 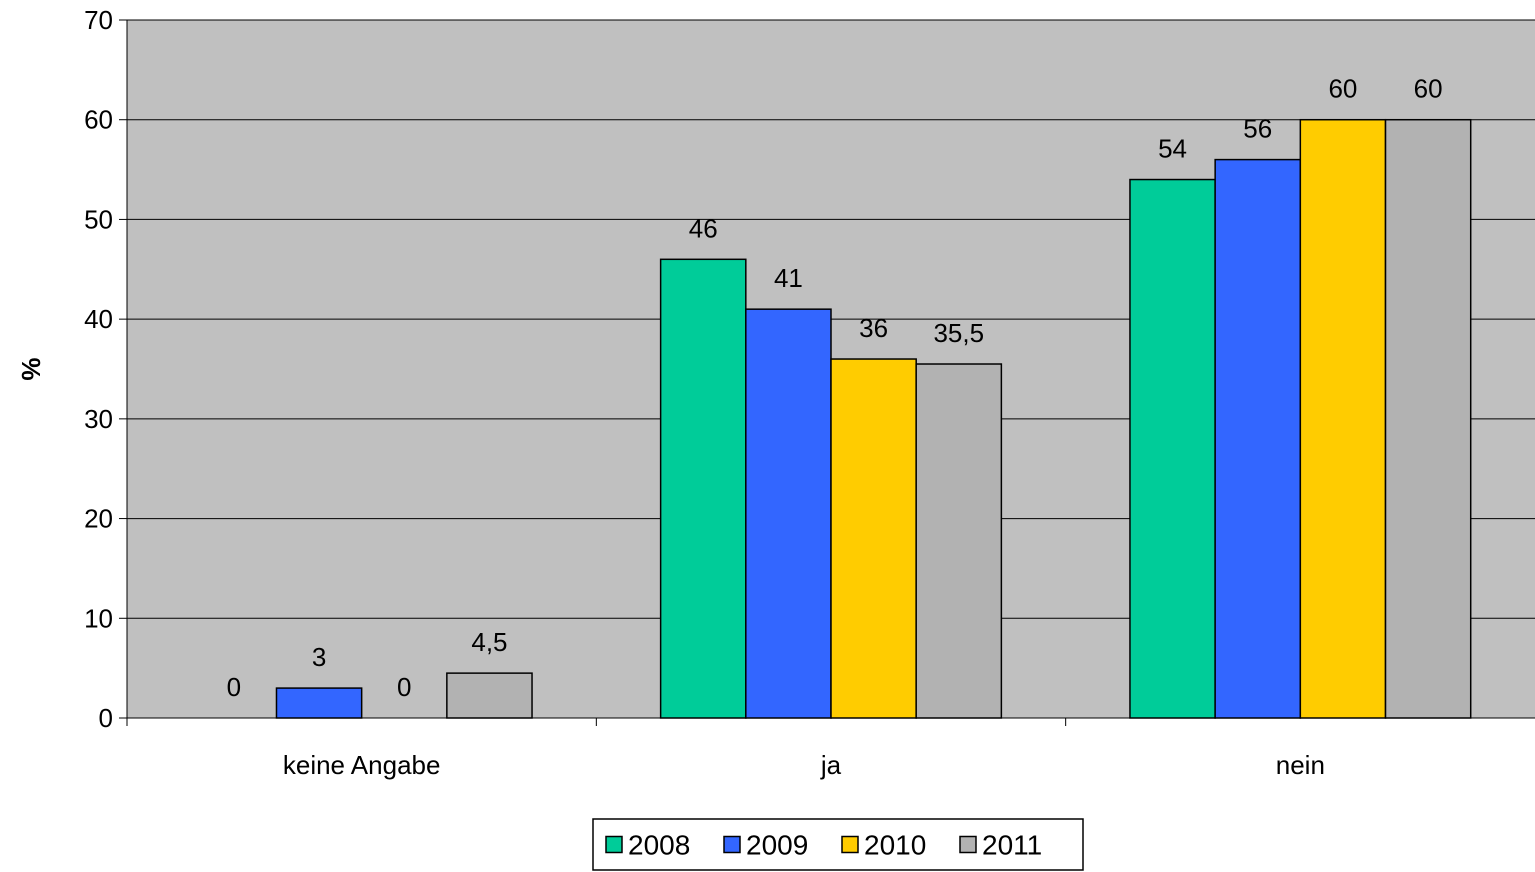 What do you see at coordinates (895, 845) in the screenshot?
I see `legend-label-2010: 2010` at bounding box center [895, 845].